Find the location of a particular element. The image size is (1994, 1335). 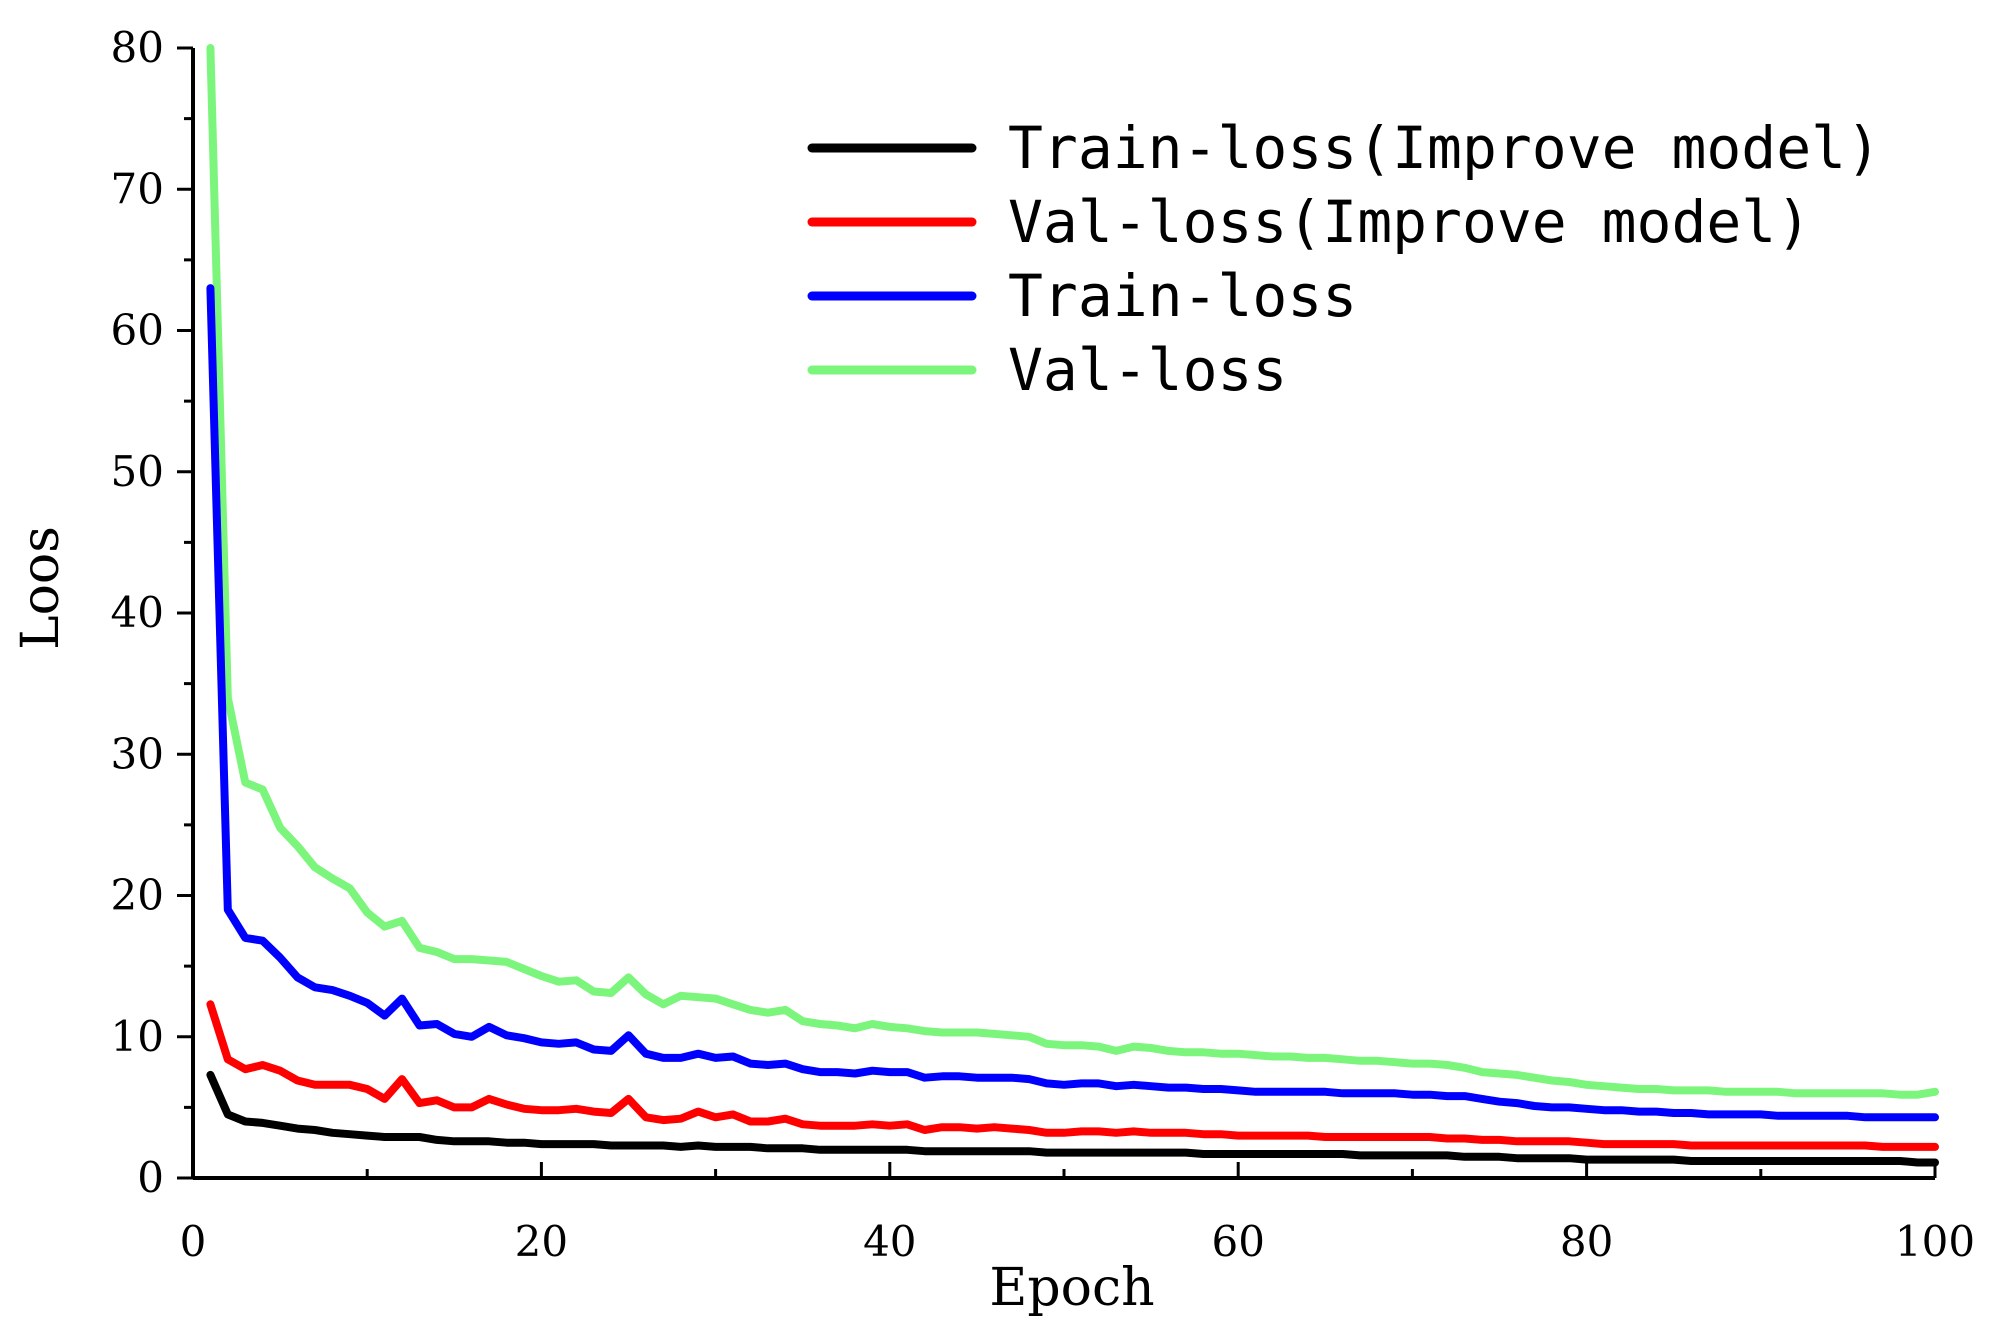

y-tick-label: 10 is located at coordinates (137, 1036).